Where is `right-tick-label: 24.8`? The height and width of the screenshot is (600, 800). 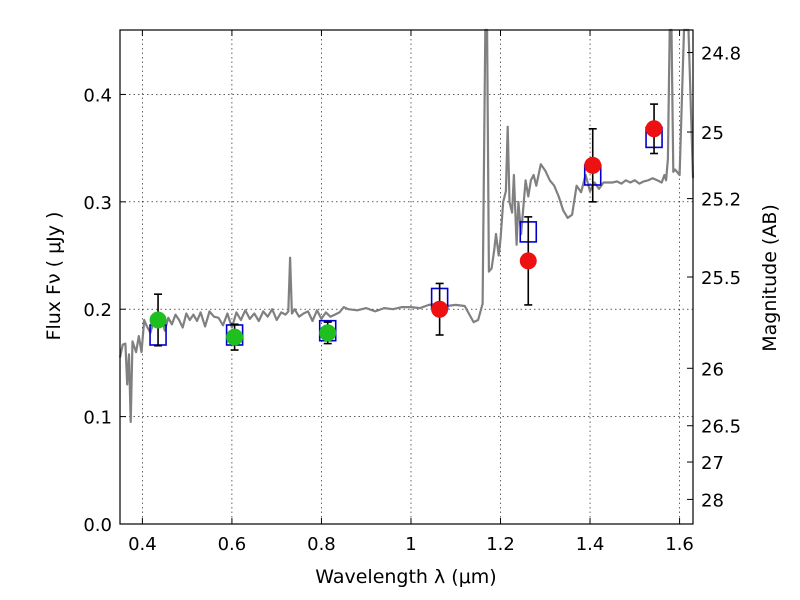 right-tick-label: 24.8 is located at coordinates (721, 54).